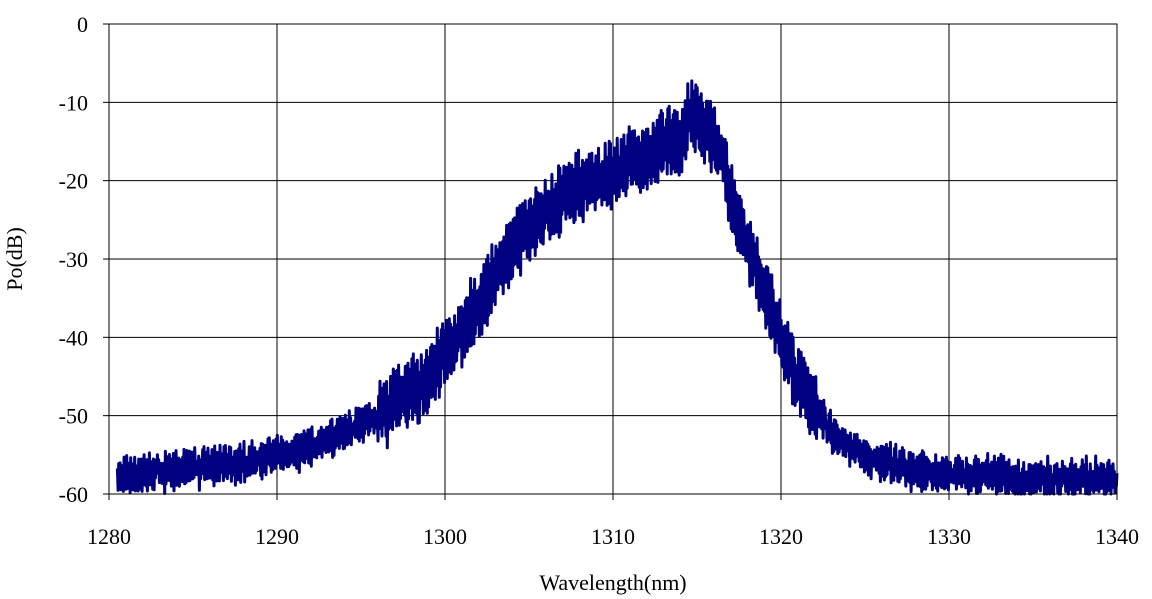  Describe the element at coordinates (445, 536) in the screenshot. I see `x-tick-label: 1300` at that location.